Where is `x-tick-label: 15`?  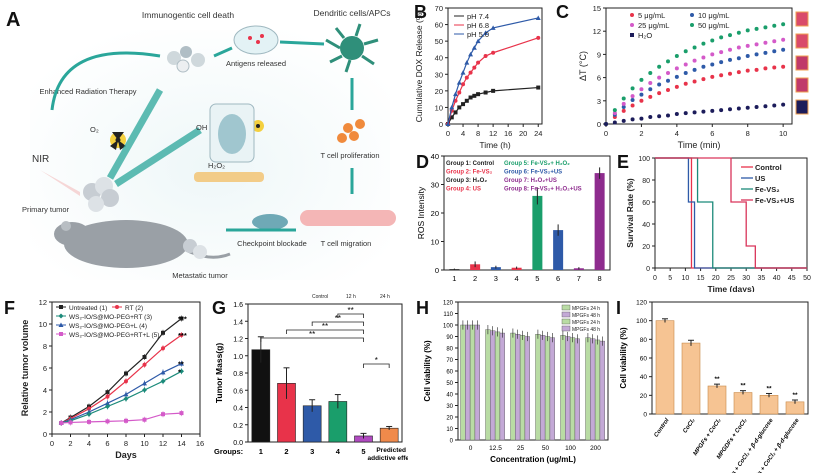
x-tick-label: 15 is located at coordinates (701, 278).